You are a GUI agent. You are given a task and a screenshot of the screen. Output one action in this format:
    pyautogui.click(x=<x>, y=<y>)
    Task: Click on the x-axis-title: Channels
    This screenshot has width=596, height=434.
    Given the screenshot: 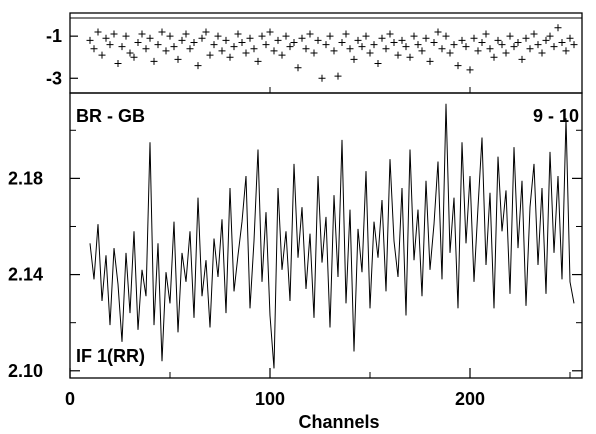 What is the action you would take?
    pyautogui.click(x=338, y=422)
    